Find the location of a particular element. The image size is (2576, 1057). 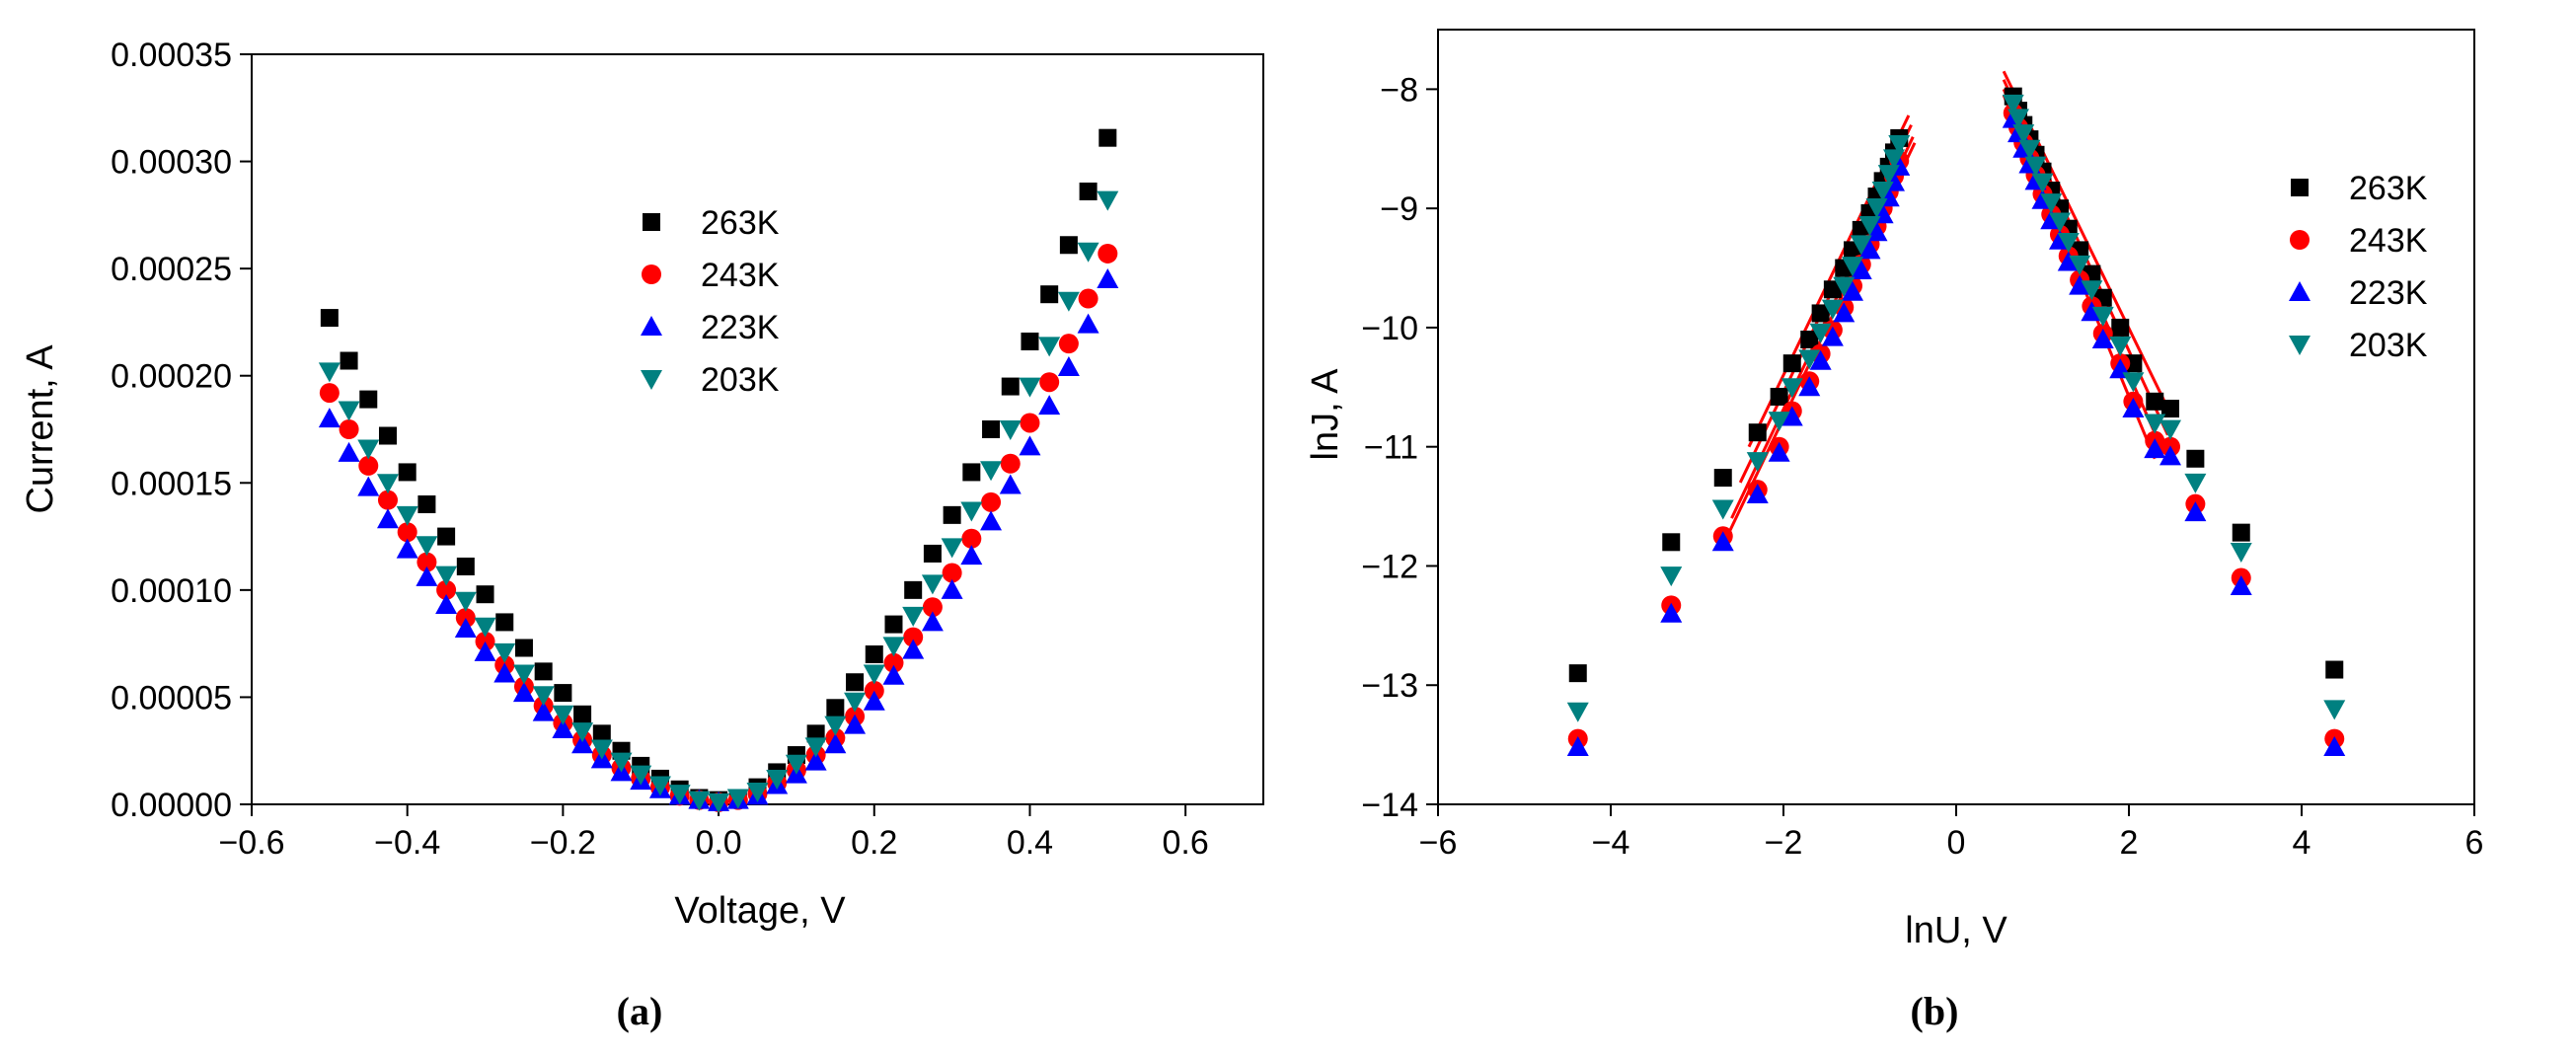

chart-b-ytick-label: −13 is located at coordinates (1389, 686).